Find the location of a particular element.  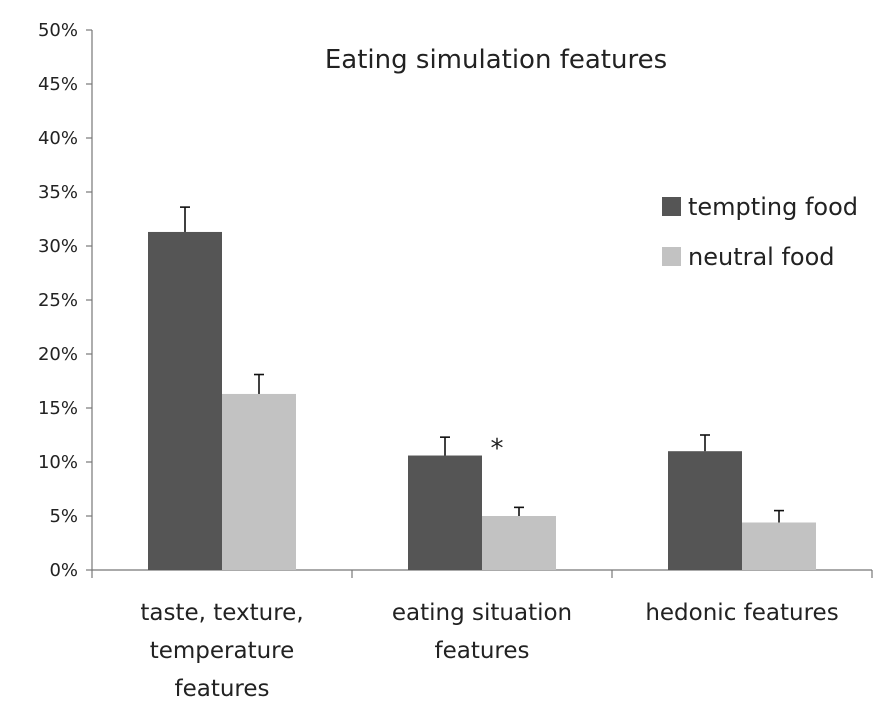

y-tick-label: 10% is located at coordinates (58, 462).